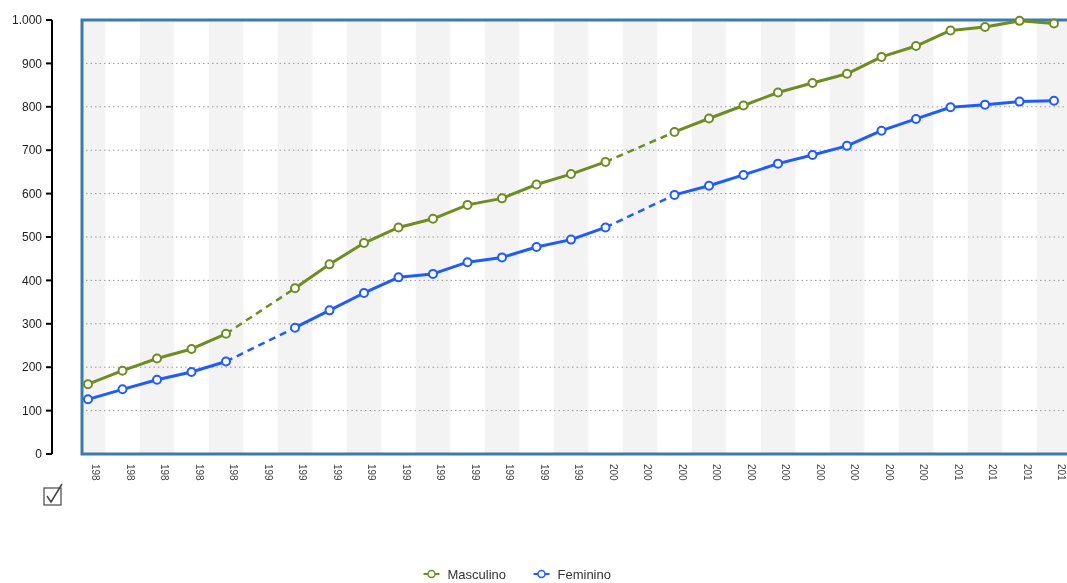 The height and width of the screenshot is (583, 1067). I want to click on y-tick-label: 100, so click(32, 410).